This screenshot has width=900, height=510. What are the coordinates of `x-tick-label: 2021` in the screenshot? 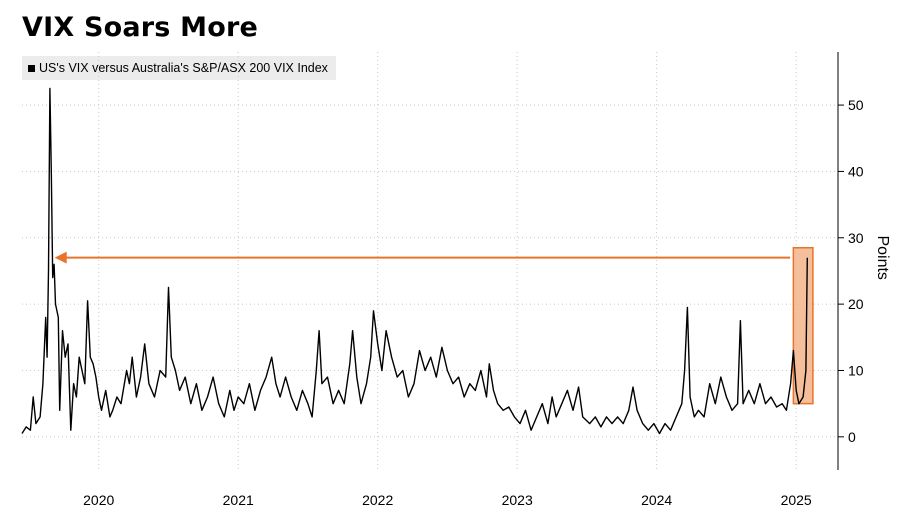 It's located at (238, 500).